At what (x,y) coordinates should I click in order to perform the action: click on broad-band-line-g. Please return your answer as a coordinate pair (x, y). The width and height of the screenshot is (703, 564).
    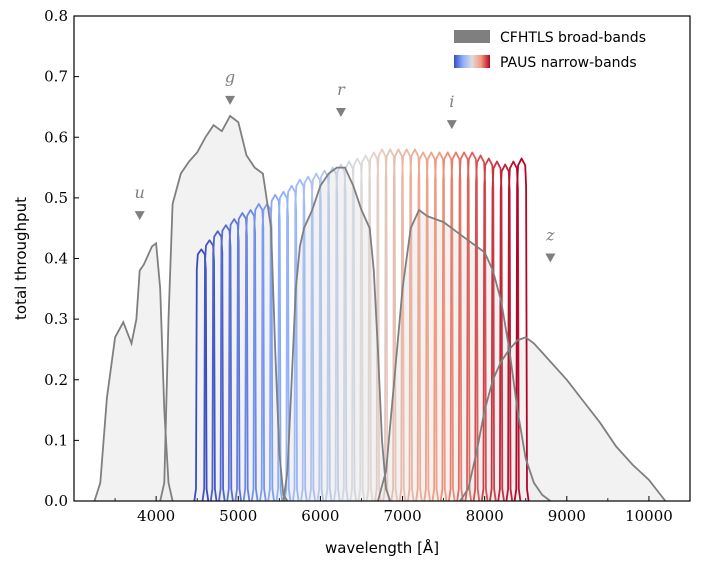
    Looking at the image, I should click on (224, 308).